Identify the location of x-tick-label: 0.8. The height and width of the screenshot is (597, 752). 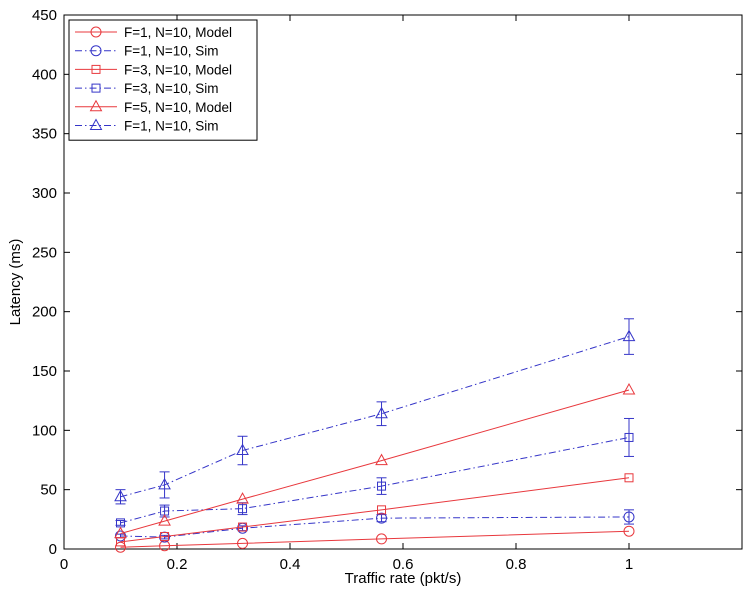
(516, 564).